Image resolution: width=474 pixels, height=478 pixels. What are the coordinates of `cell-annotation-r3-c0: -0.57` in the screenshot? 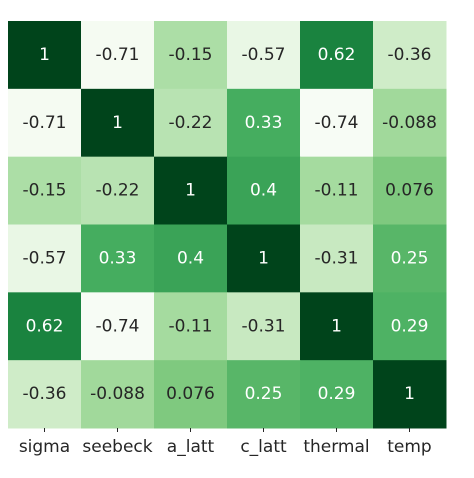 It's located at (45, 258).